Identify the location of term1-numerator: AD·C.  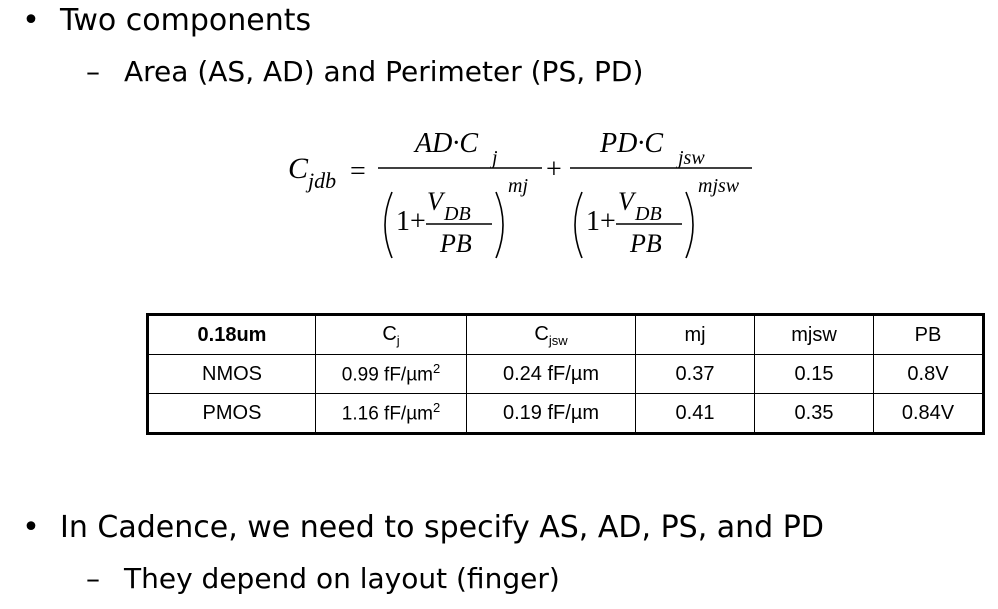
(445, 143).